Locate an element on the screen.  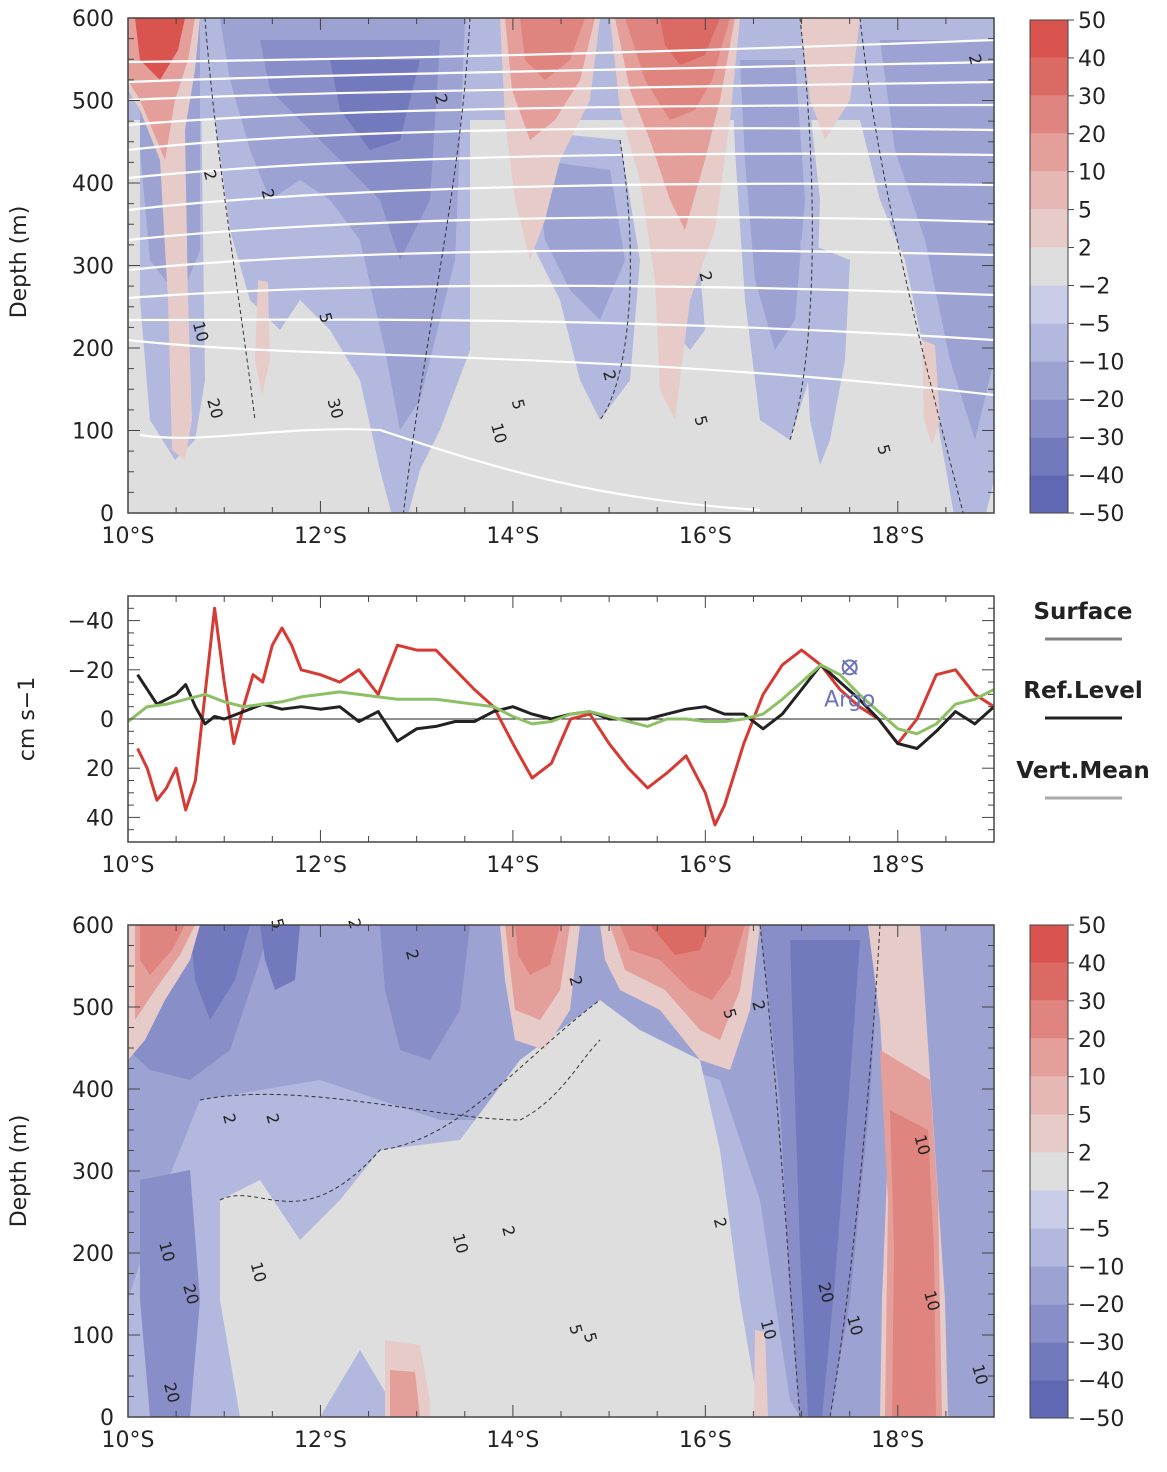
x-tick-label: 12°S is located at coordinates (320, 536).